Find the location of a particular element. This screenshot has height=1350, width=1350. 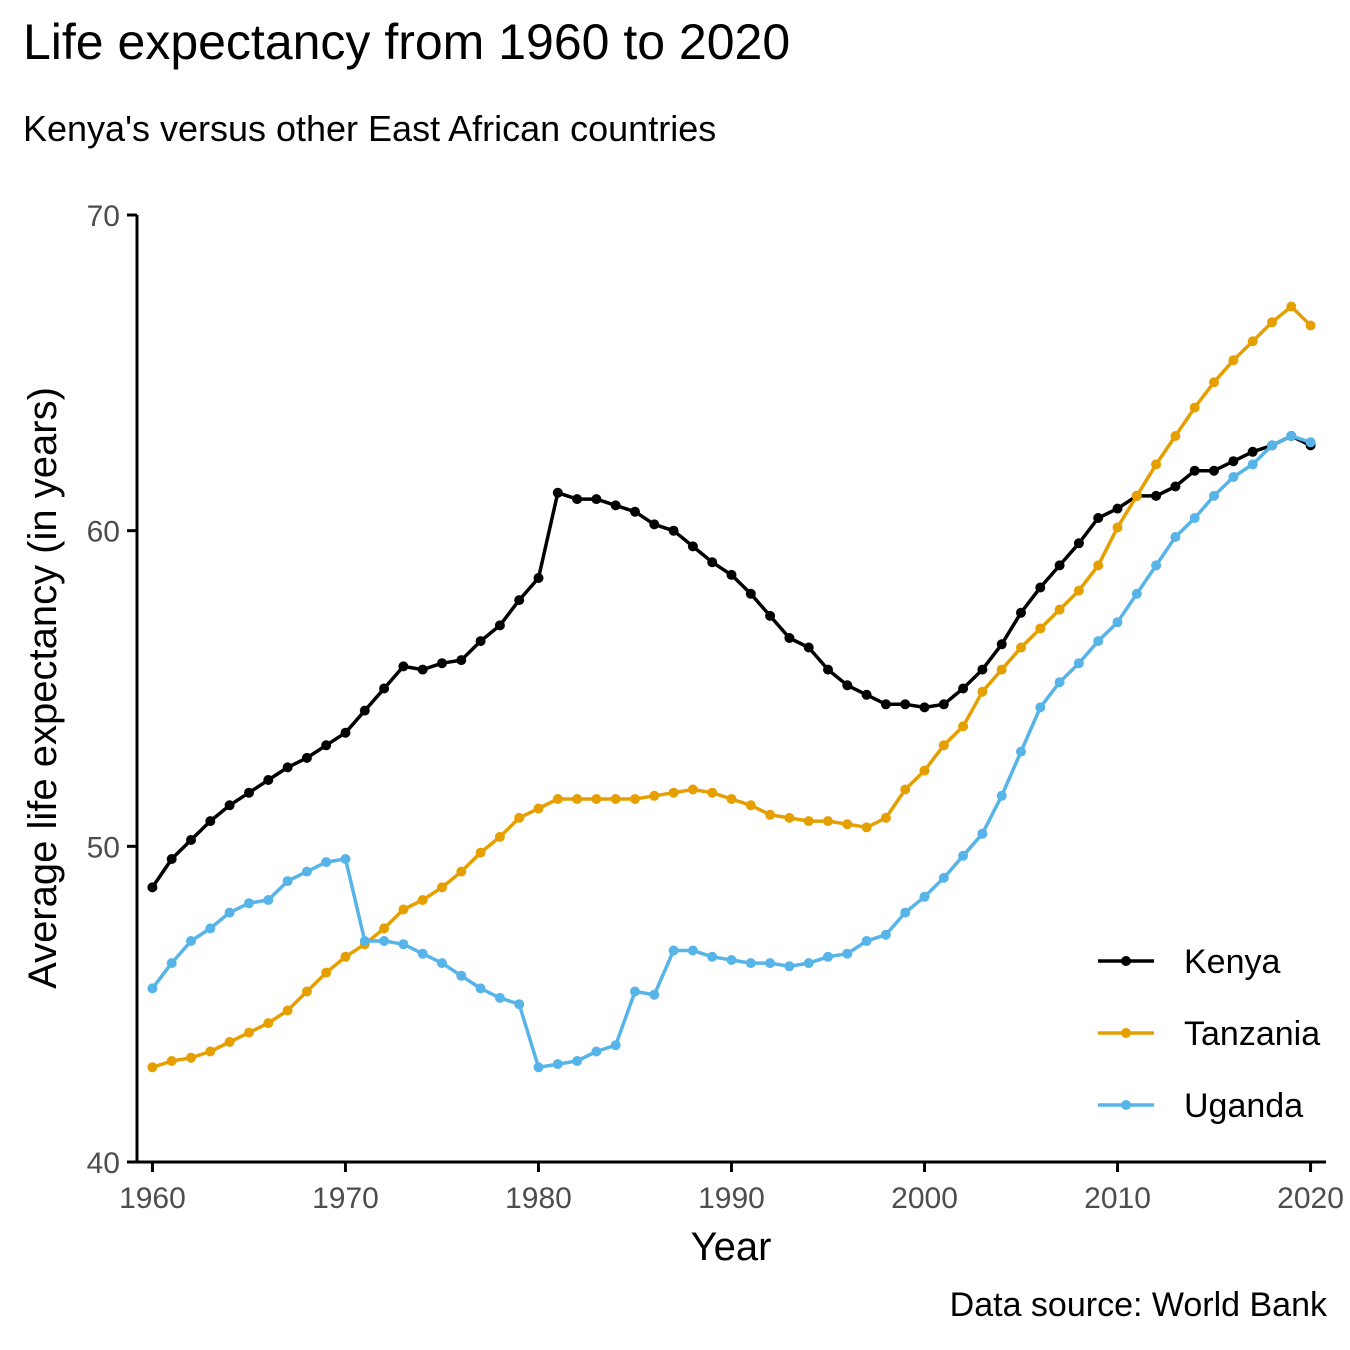

data-source-caption: Data source: World Bank is located at coordinates (1138, 1305).